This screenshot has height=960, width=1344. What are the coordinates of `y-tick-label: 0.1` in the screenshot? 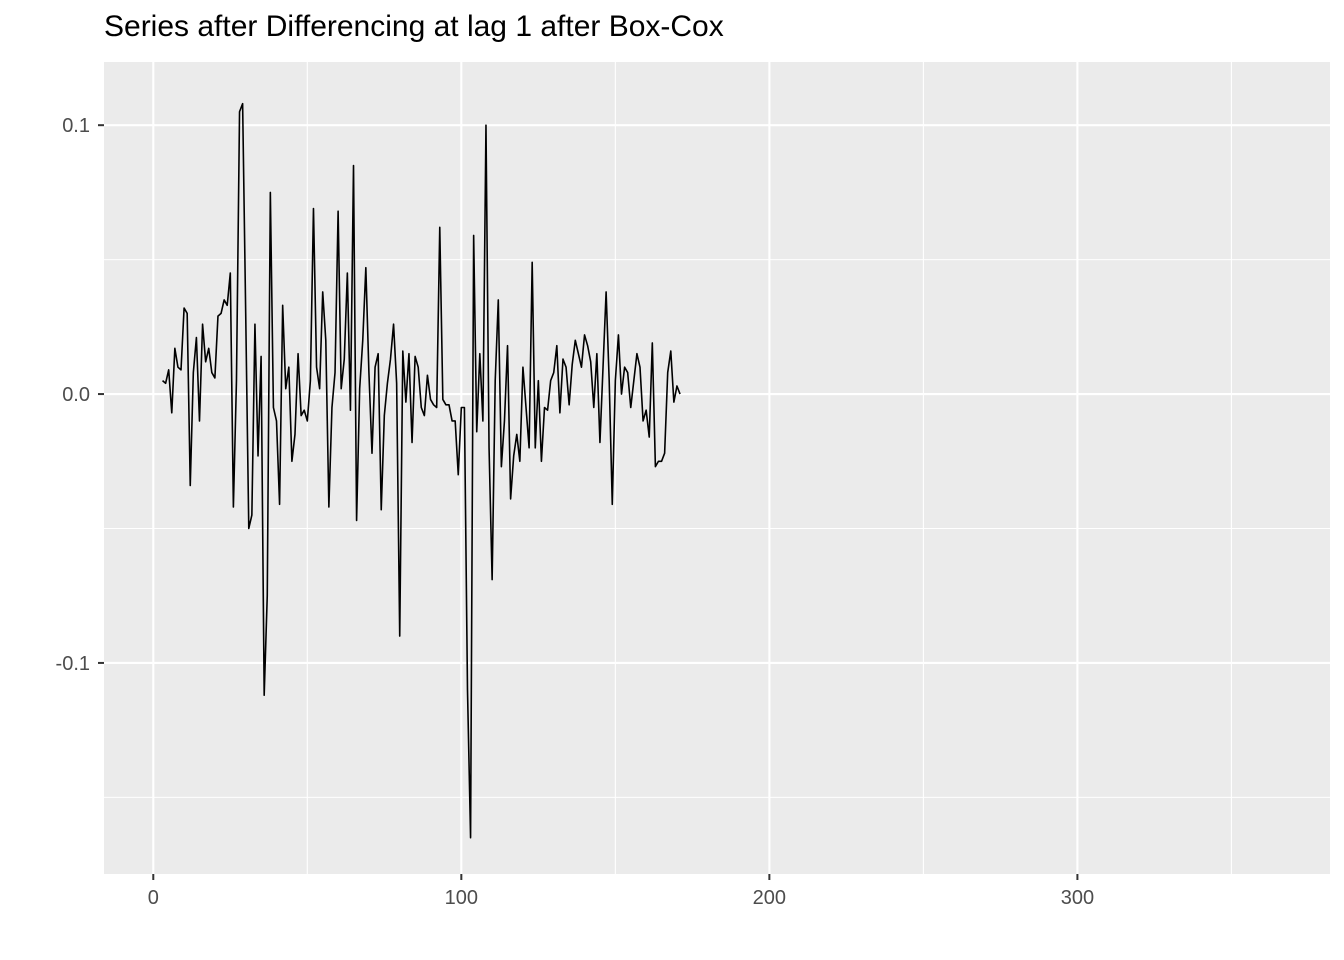 It's located at (76, 126).